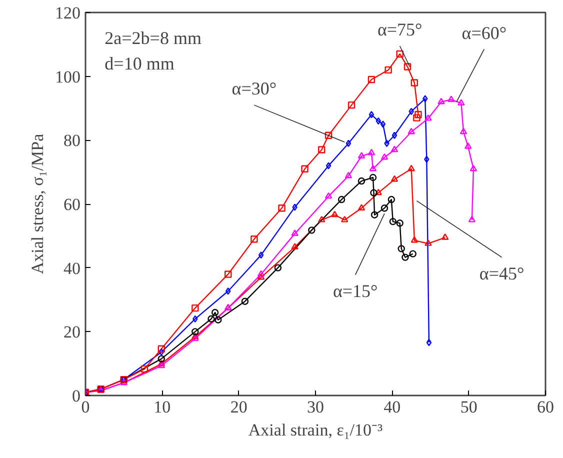 This screenshot has width=563, height=458. What do you see at coordinates (139, 64) in the screenshot?
I see `annotation: d=10 mm` at bounding box center [139, 64].